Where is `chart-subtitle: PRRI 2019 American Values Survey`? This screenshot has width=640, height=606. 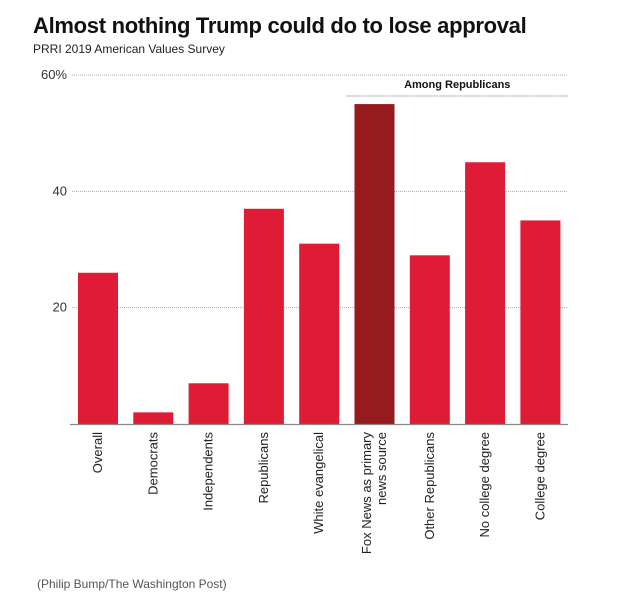 chart-subtitle: PRRI 2019 American Values Survey is located at coordinates (129, 49).